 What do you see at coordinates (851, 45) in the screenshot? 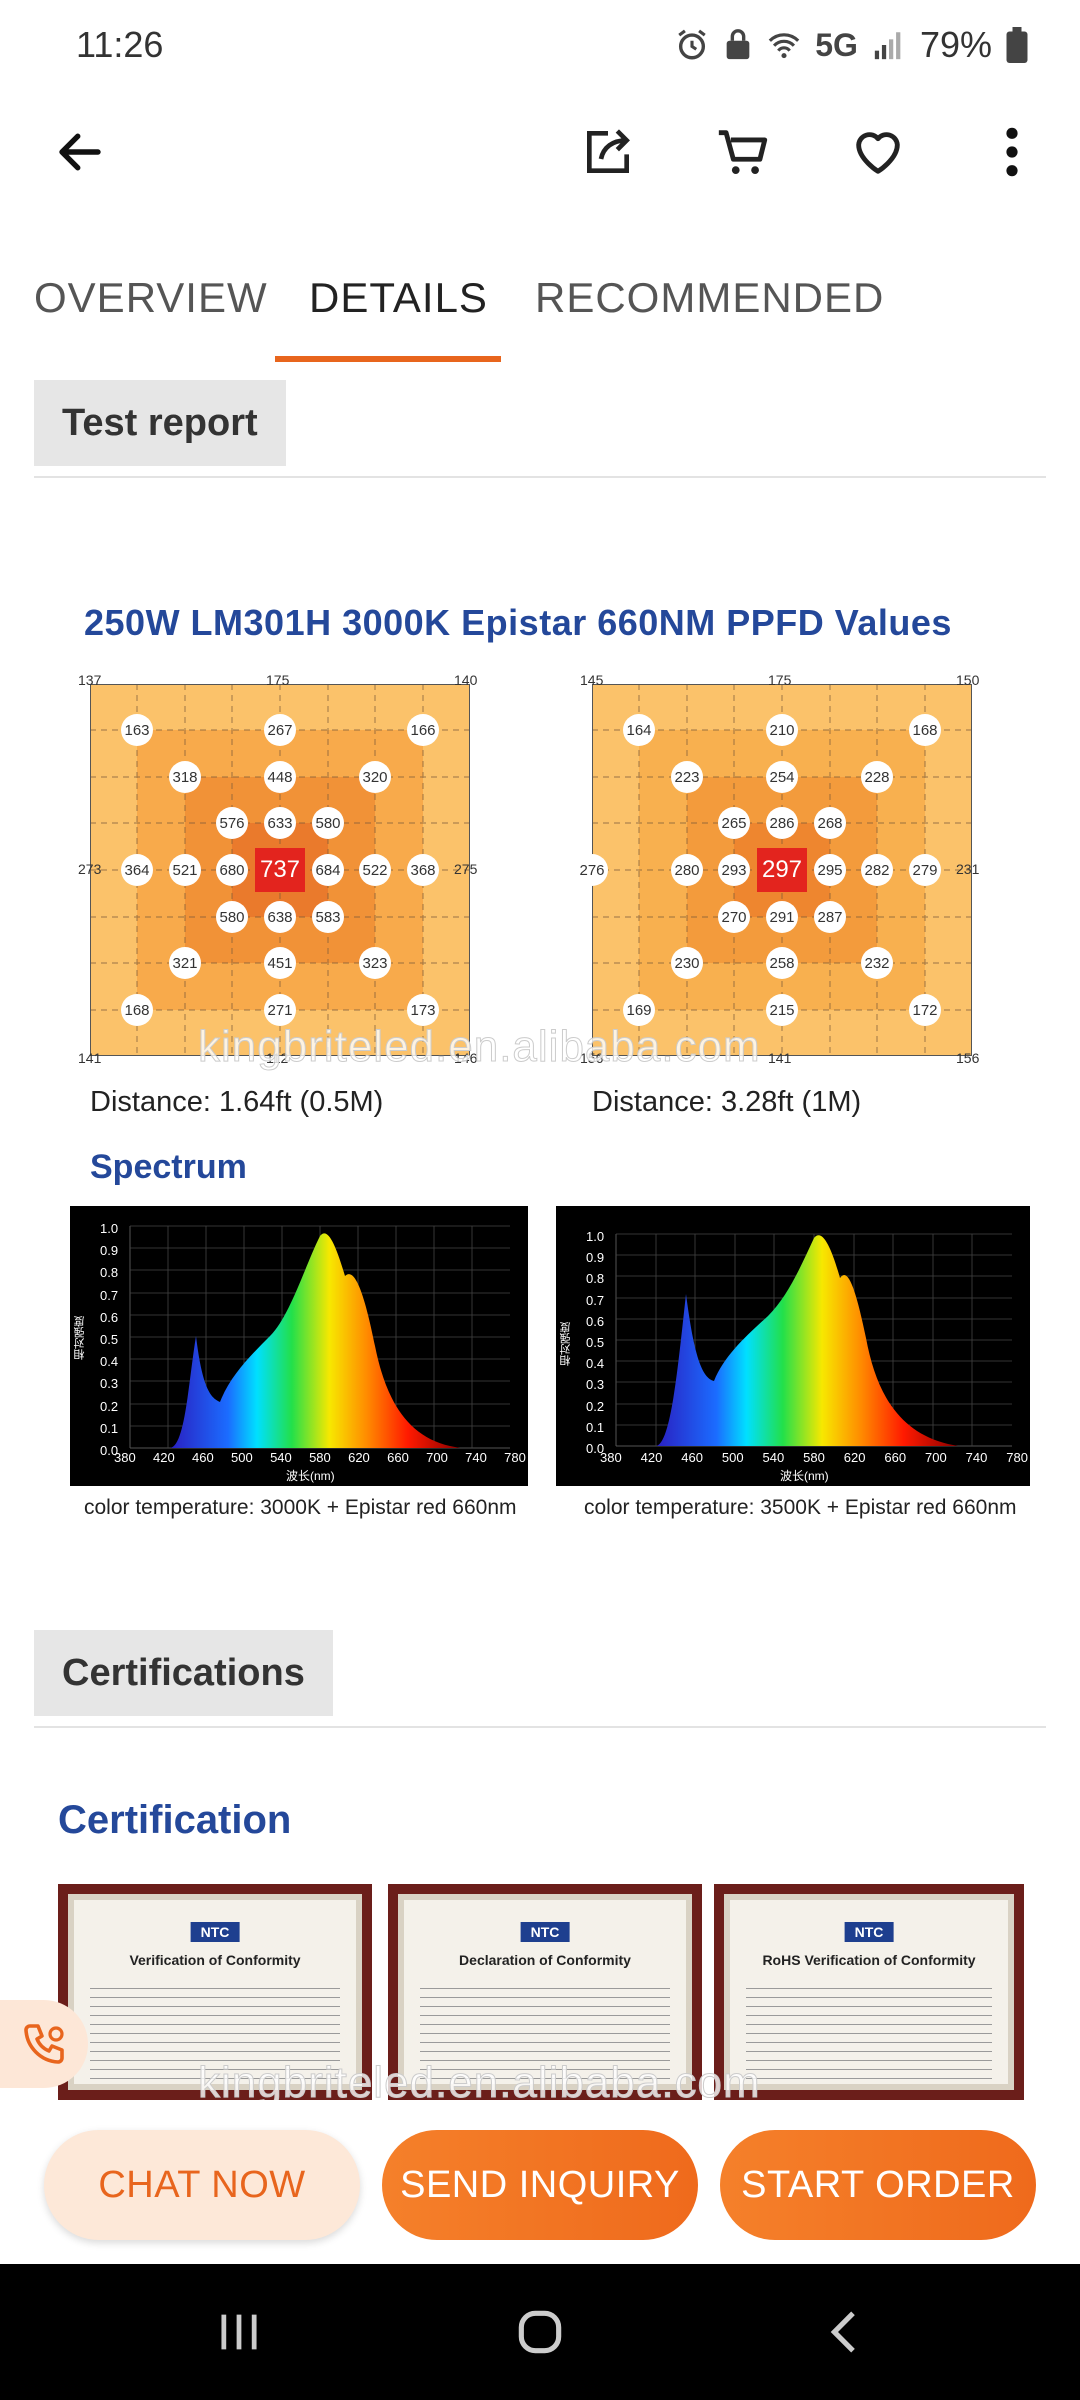
I see `status-icons: 5G 79%` at bounding box center [851, 45].